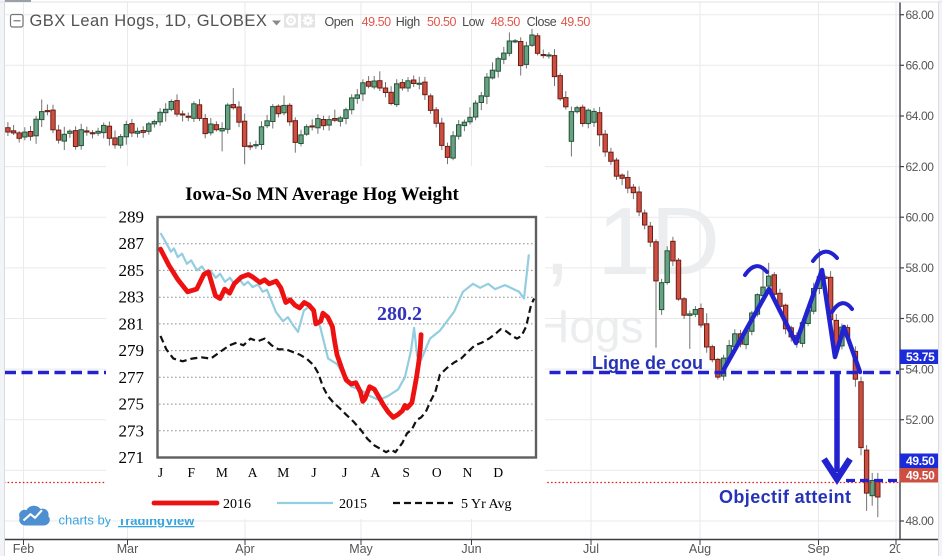  Describe the element at coordinates (437, 472) in the screenshot. I see `svg-text: O` at that location.